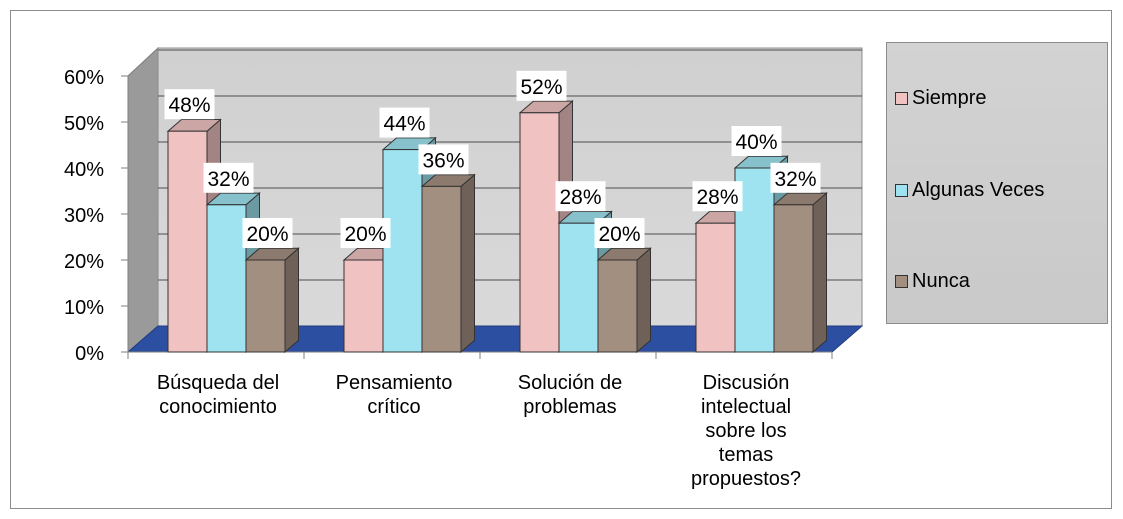 Image resolution: width=1123 pixels, height=519 pixels. I want to click on legend-label-siempre: Siempre, so click(949, 98).